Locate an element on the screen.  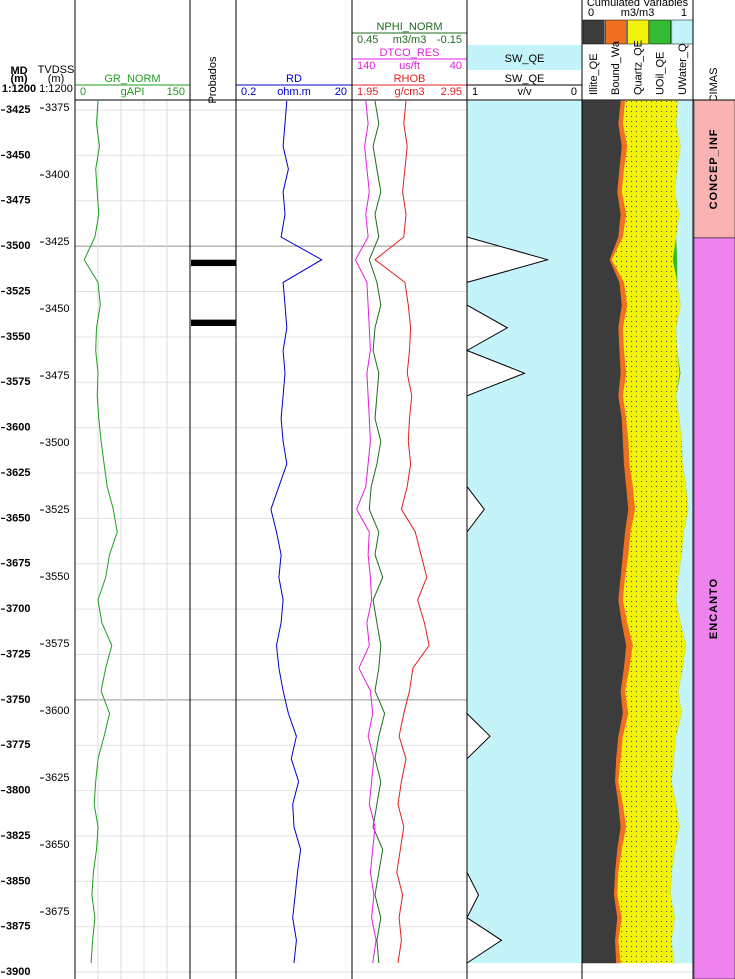
md-tick-label: 3650 is located at coordinates (18, 518).